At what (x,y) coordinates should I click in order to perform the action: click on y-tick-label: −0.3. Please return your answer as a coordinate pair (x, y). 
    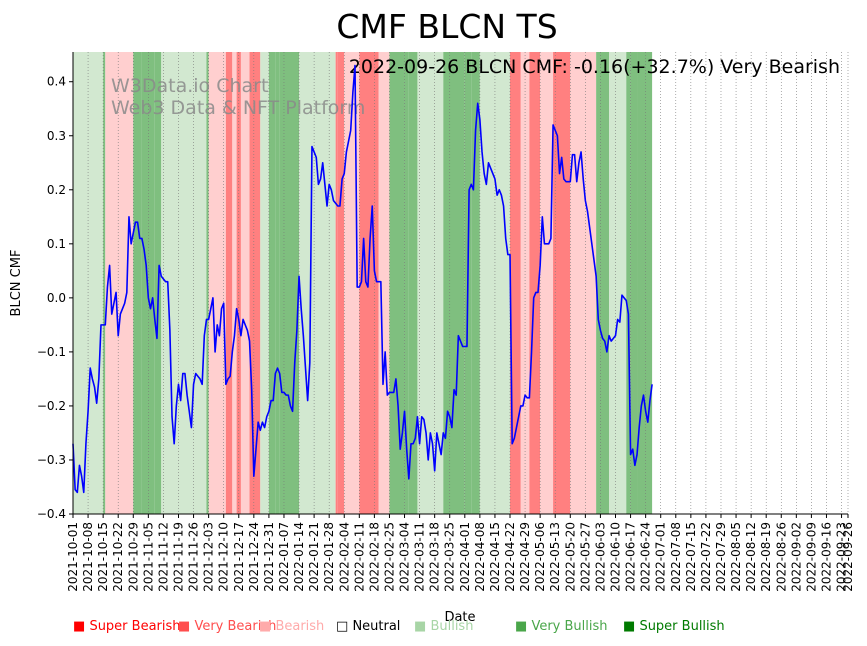
    Looking at the image, I should click on (51, 460).